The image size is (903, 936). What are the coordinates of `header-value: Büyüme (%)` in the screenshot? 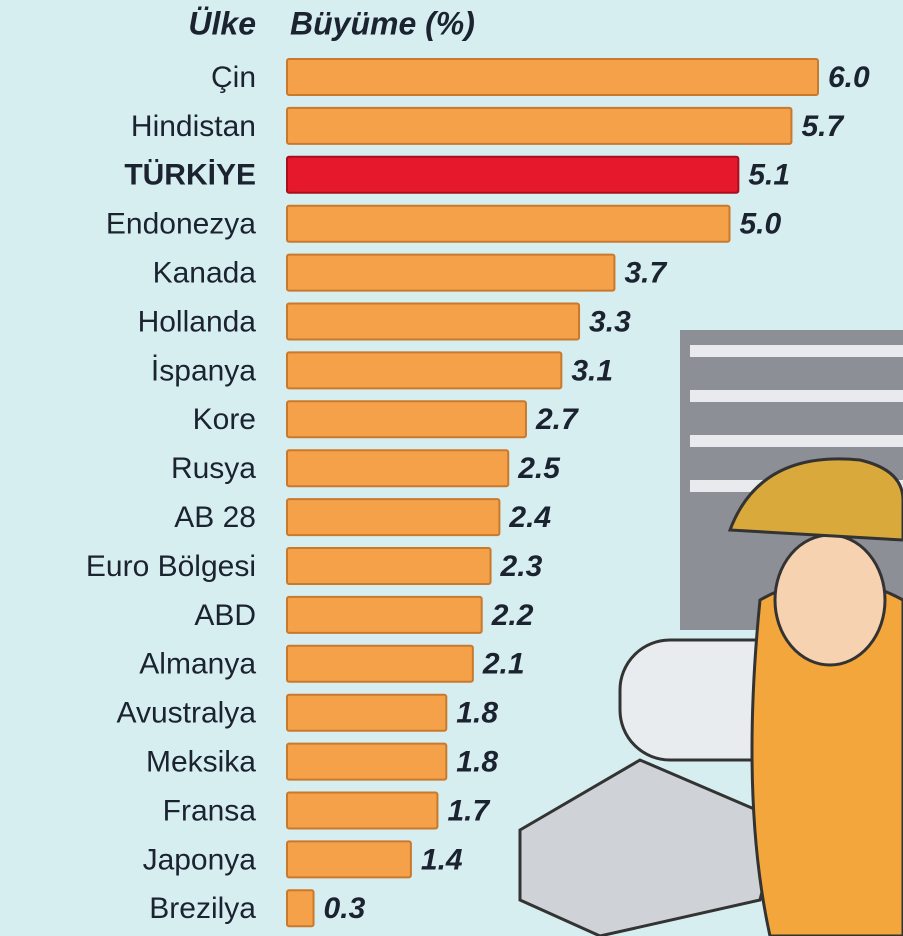 It's located at (382, 23).